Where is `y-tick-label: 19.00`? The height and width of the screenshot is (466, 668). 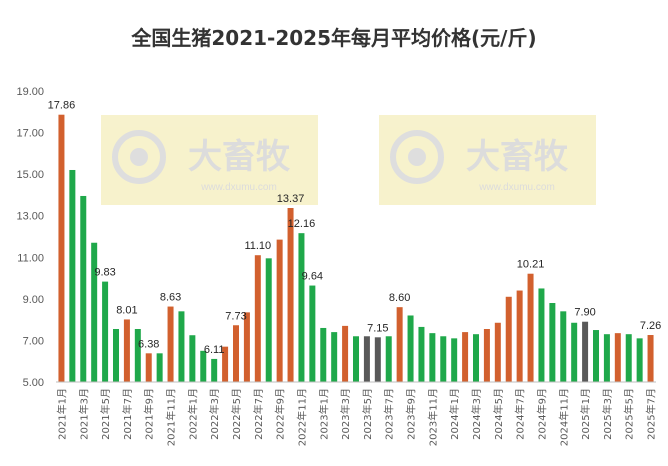 y-tick-label: 19.00 is located at coordinates (30, 92).